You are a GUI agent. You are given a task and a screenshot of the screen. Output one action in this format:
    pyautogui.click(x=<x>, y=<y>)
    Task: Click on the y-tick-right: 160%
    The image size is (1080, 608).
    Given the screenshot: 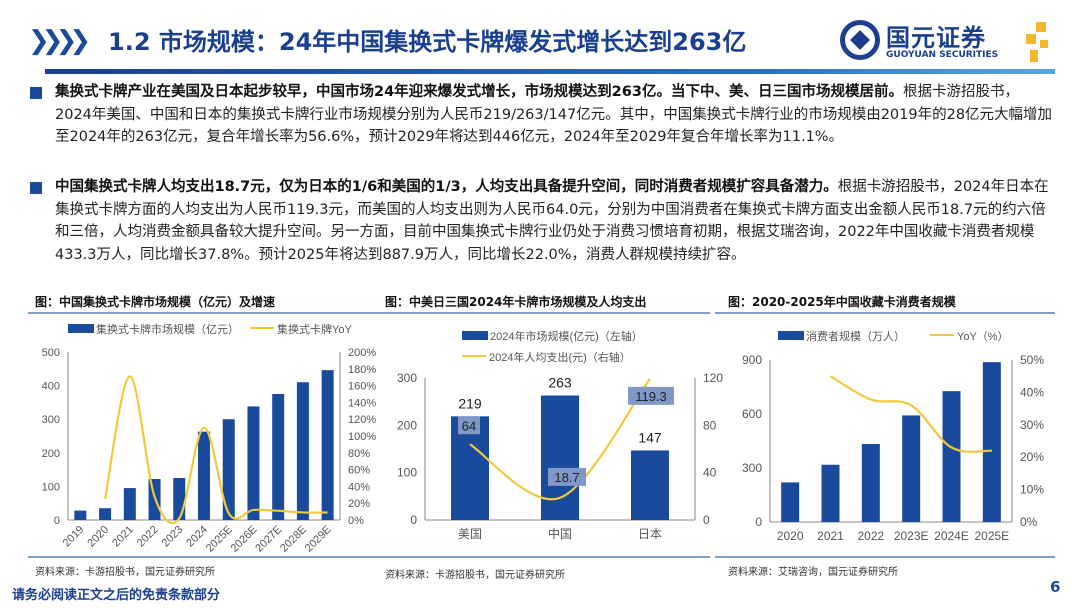 What is the action you would take?
    pyautogui.click(x=362, y=387)
    